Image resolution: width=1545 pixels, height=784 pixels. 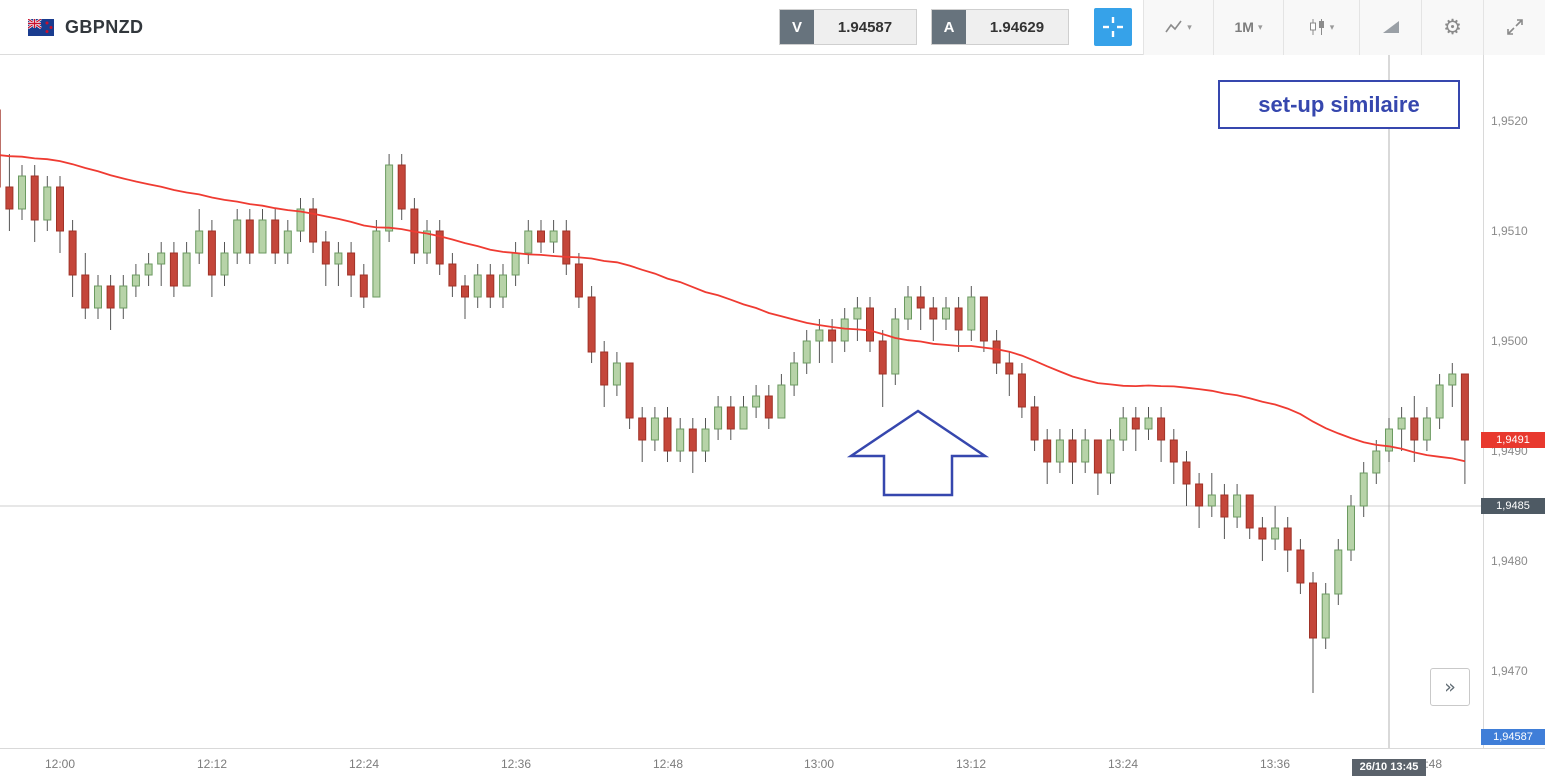 What do you see at coordinates (919, 453) in the screenshot?
I see `up-arrow-annotation` at bounding box center [919, 453].